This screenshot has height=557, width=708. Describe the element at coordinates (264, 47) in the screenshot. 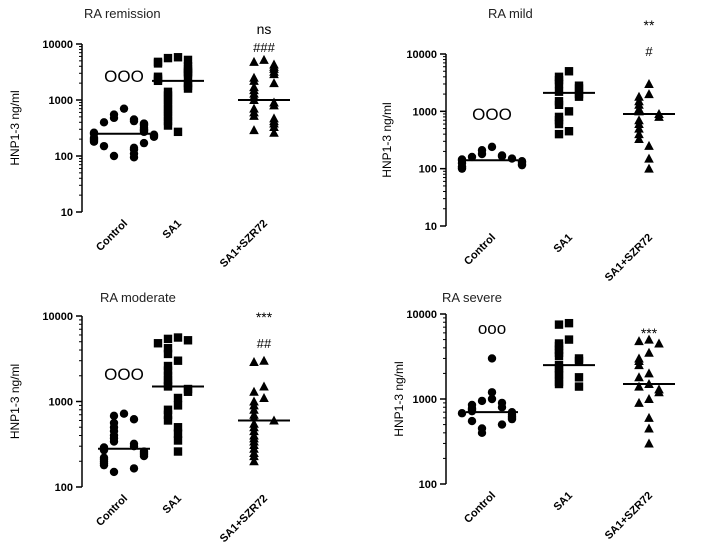

I see `significance-annotation: ###` at that location.